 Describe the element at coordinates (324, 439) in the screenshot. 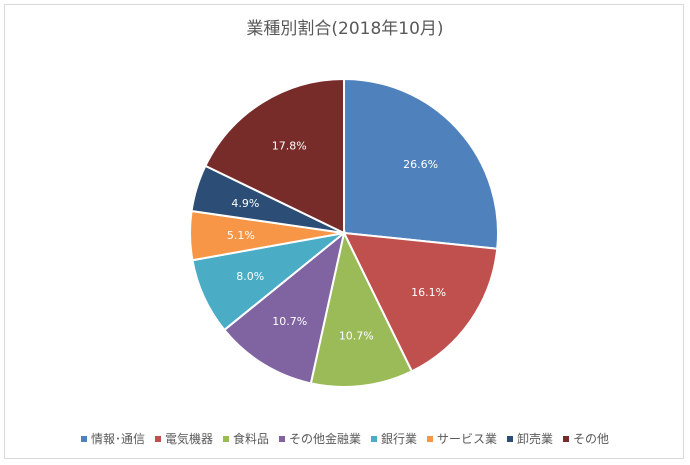

I see `legend-label: その他金融業` at that location.